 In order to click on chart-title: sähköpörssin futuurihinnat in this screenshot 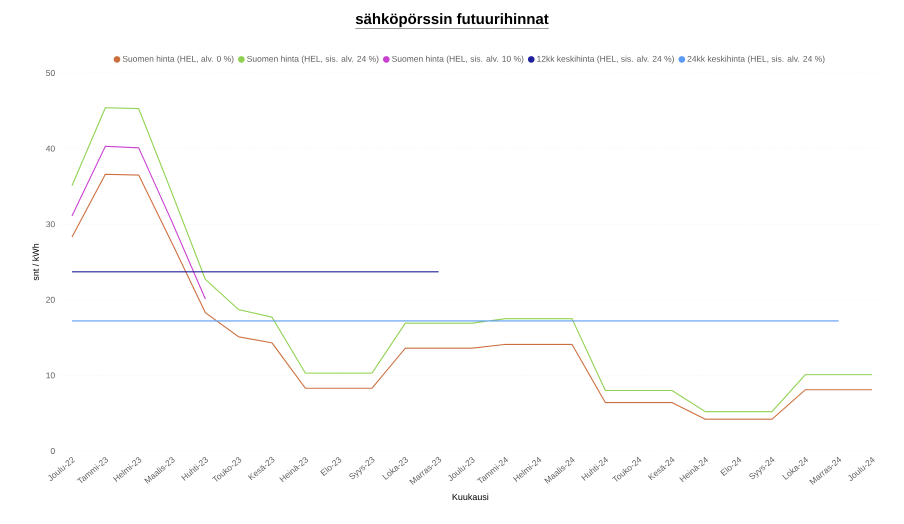, I will do `click(452, 20)`.